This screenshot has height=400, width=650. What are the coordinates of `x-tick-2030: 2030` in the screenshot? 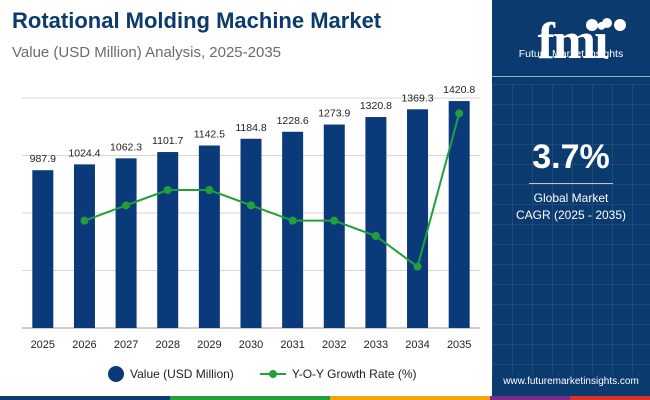 It's located at (251, 345).